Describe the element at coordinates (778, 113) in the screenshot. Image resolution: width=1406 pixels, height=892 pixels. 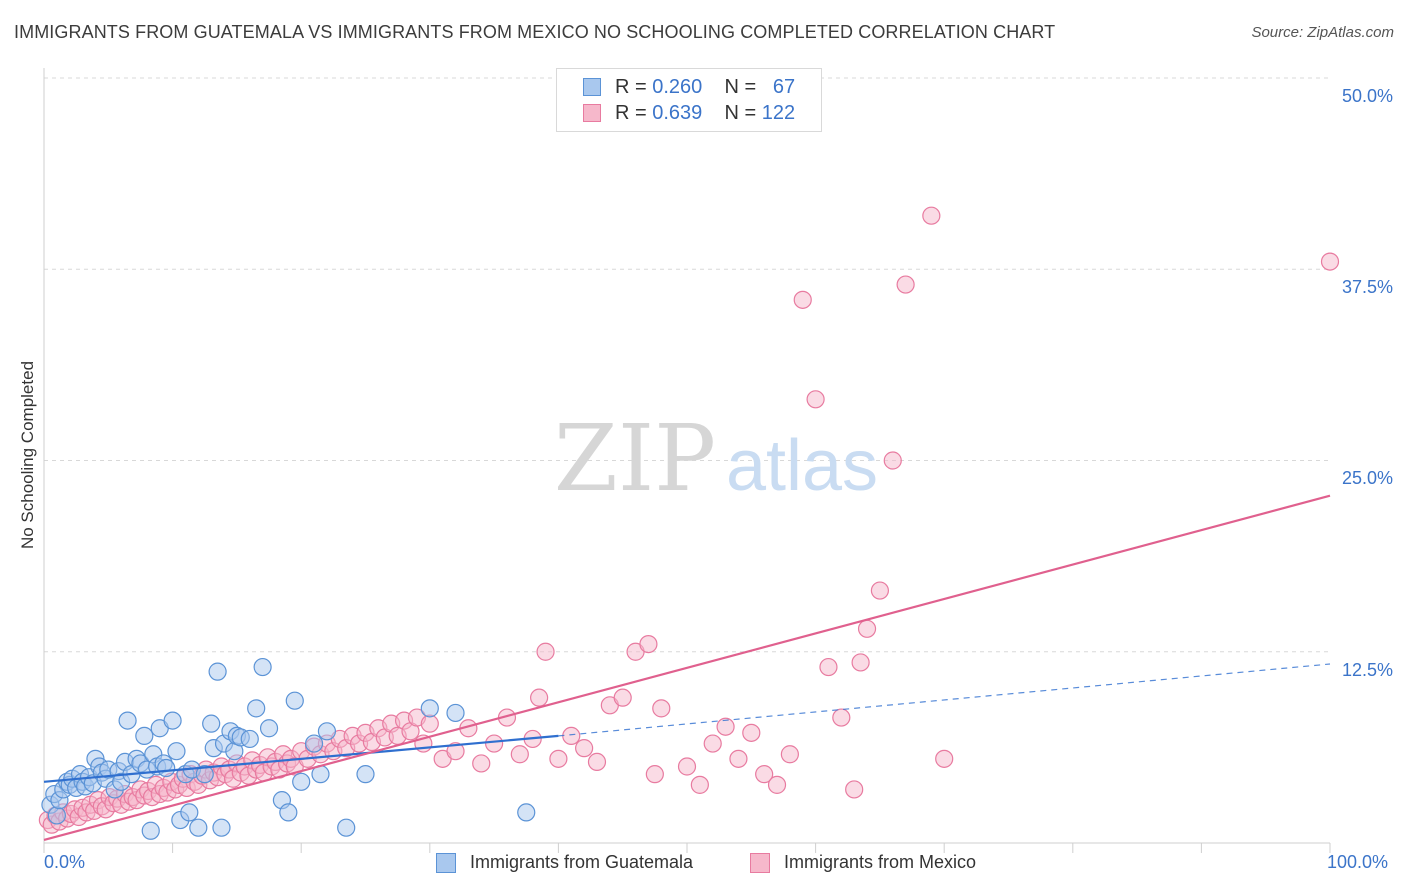
I see `legend-n-mexico: 122` at that location.